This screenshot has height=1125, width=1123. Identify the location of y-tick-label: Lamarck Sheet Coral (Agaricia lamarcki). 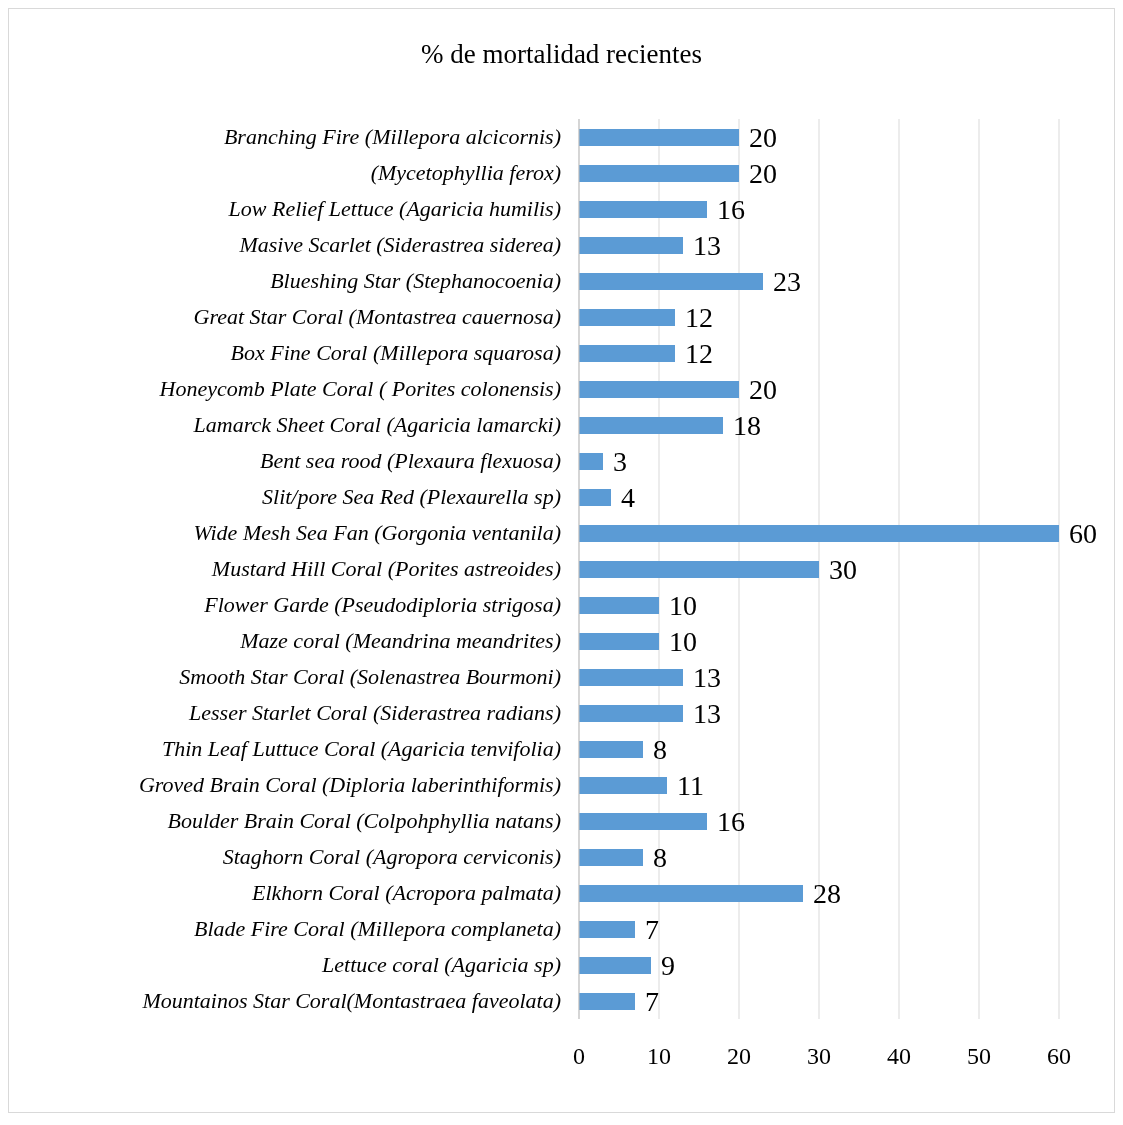
(376, 424).